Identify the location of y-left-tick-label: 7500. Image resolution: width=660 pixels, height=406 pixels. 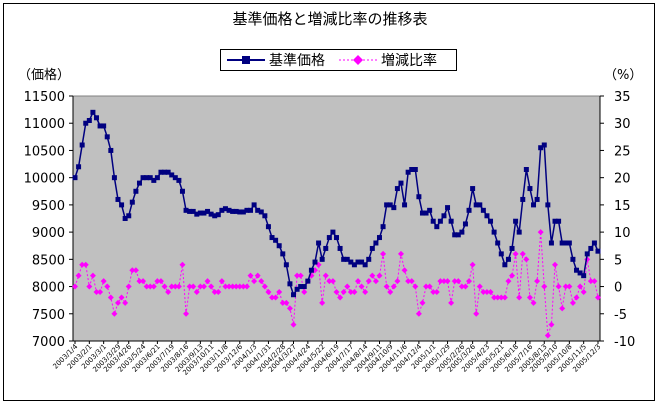
(48, 315).